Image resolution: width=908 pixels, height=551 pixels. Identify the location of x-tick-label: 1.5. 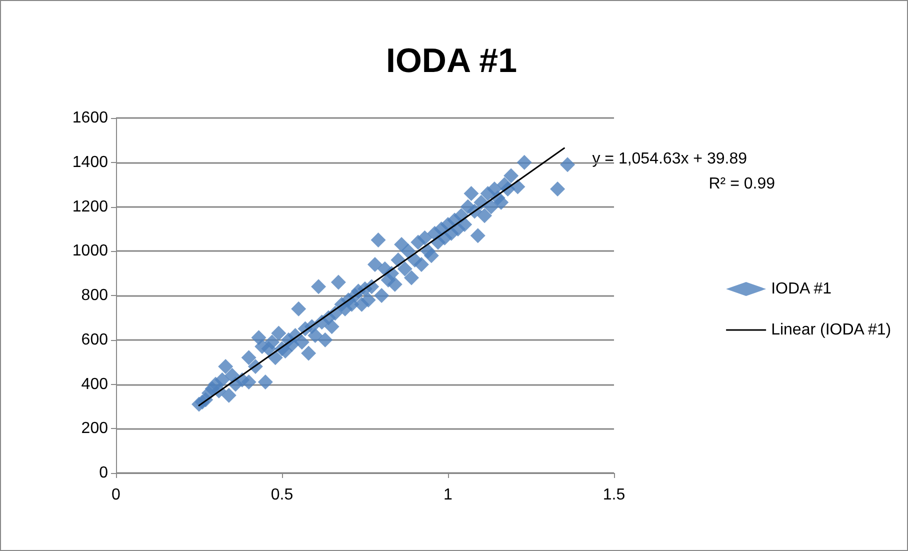
(614, 495).